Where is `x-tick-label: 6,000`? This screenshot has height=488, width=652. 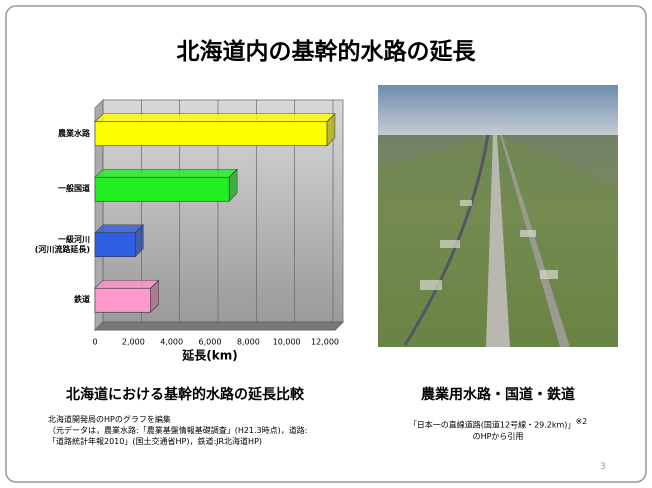
x-tick-label: 6,000 is located at coordinates (210, 342).